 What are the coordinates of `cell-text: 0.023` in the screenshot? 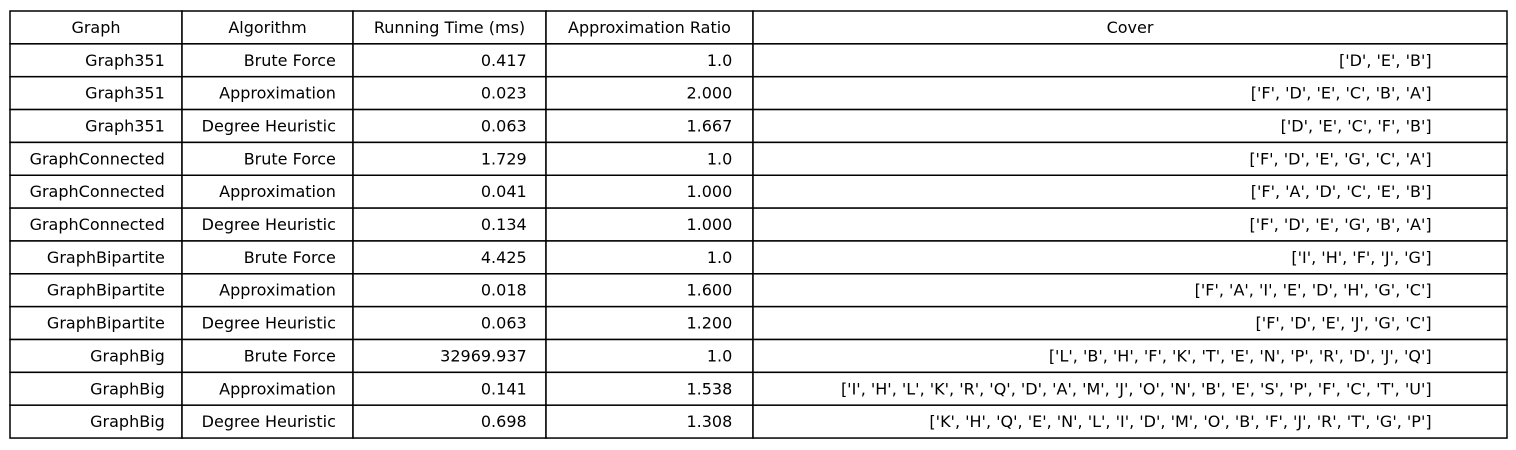 It's located at (504, 93).